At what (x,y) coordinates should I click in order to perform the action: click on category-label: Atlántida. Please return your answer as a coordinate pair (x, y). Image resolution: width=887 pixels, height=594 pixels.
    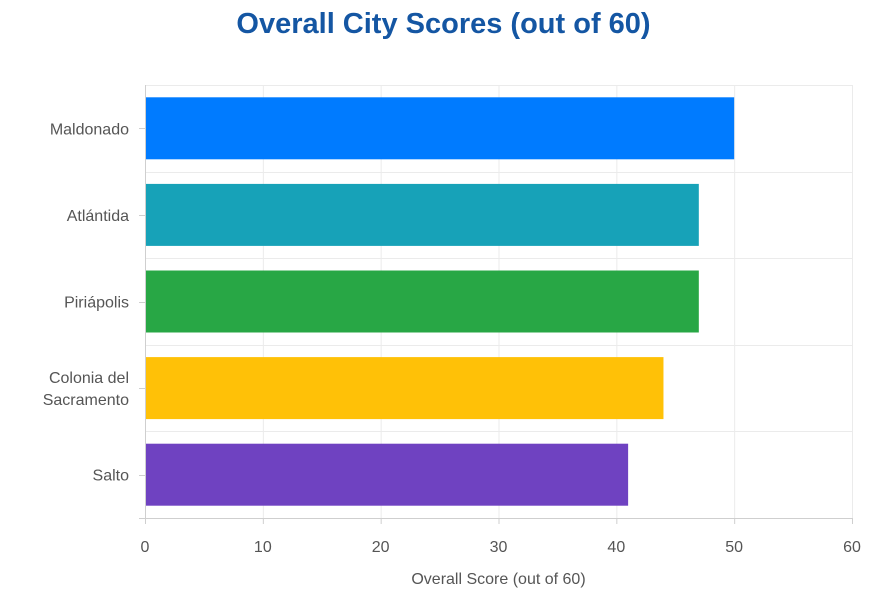
    Looking at the image, I should click on (98, 216).